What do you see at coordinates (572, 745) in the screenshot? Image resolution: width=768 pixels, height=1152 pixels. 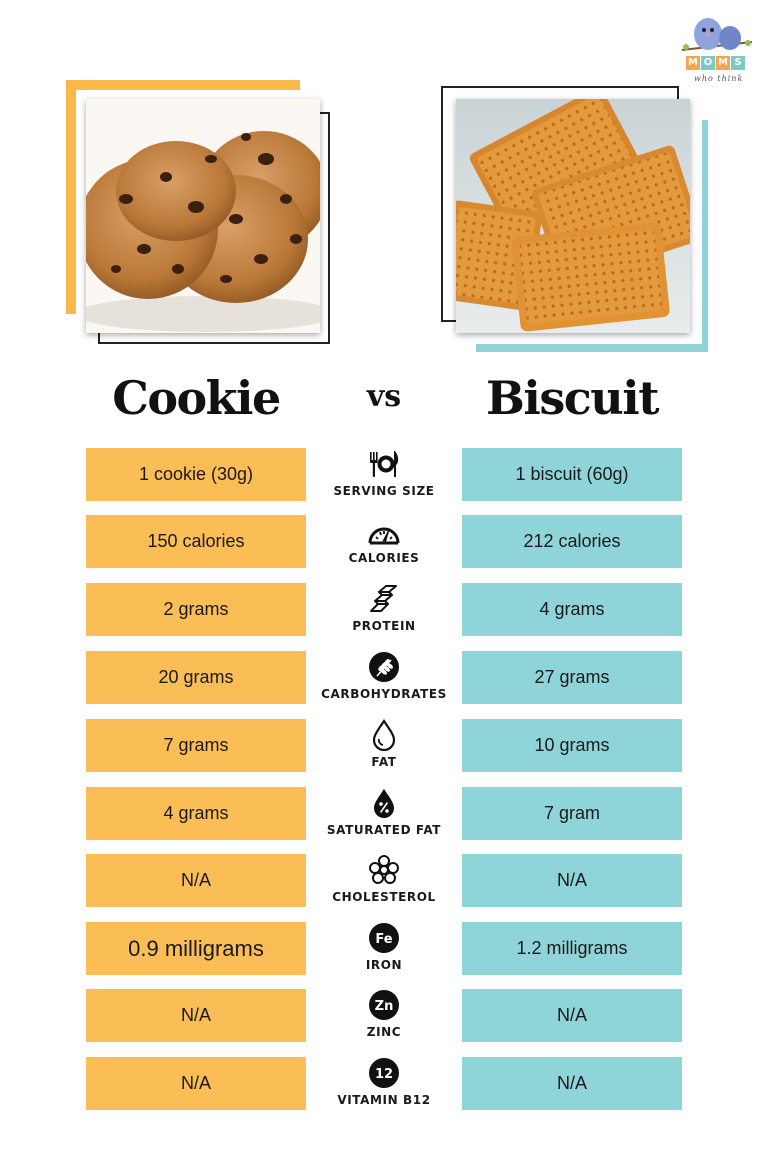 I see `biscuit-value: 10 grams` at bounding box center [572, 745].